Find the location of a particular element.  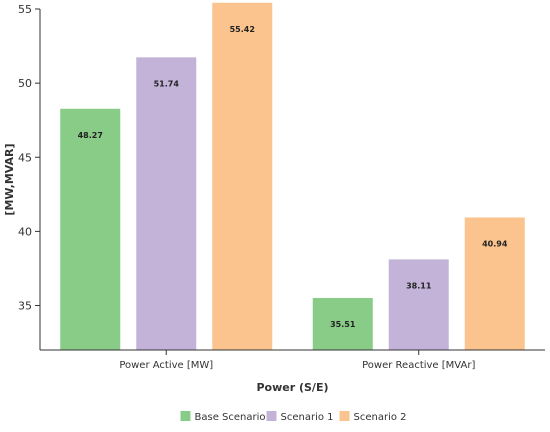

legend: Base Scenario Scenario 1 Scenario 2 is located at coordinates (293, 417).